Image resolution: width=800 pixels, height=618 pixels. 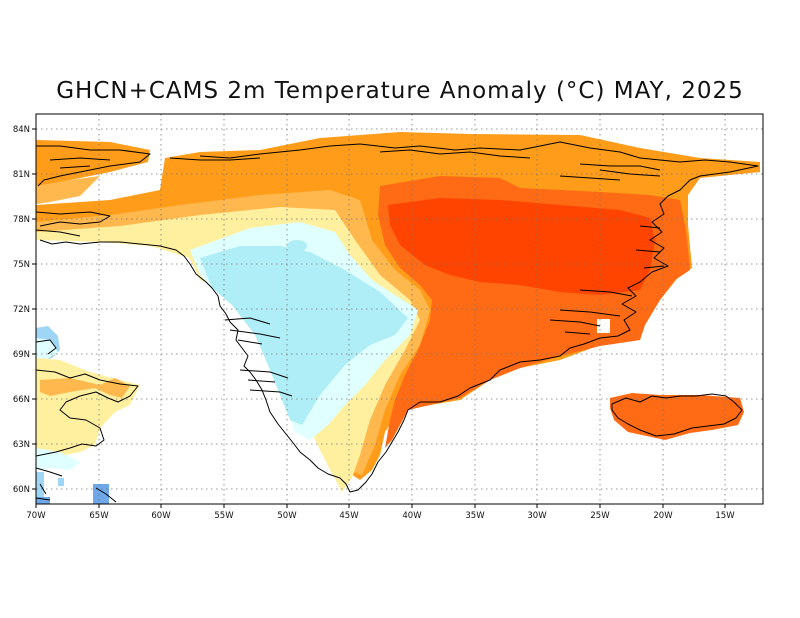 I want to click on x-tick-label: 30W, so click(x=537, y=516).